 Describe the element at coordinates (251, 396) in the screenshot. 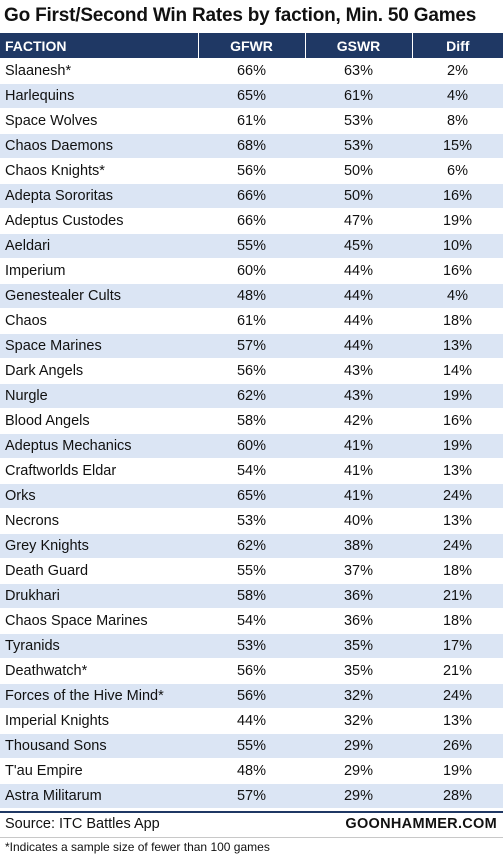

I see `table-row: Nurgle 62% 43% 19%` at that location.